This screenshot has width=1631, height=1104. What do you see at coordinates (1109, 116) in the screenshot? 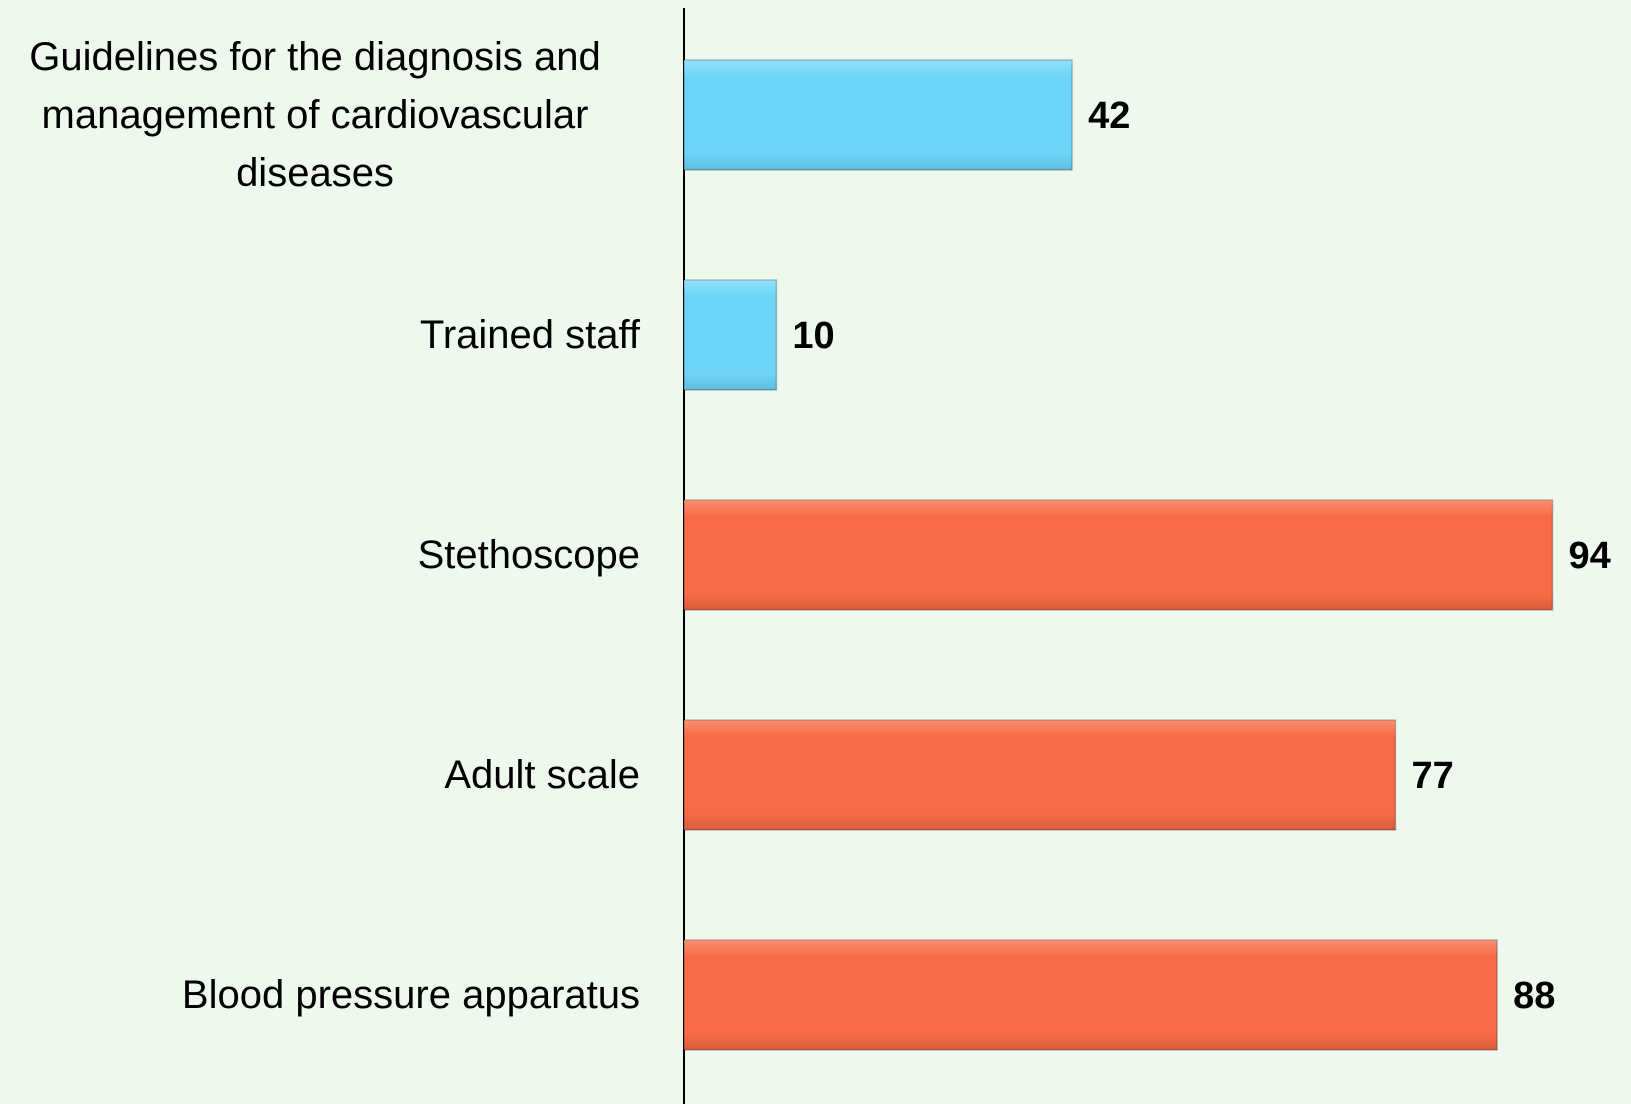
I see `value-label: 42` at bounding box center [1109, 116].